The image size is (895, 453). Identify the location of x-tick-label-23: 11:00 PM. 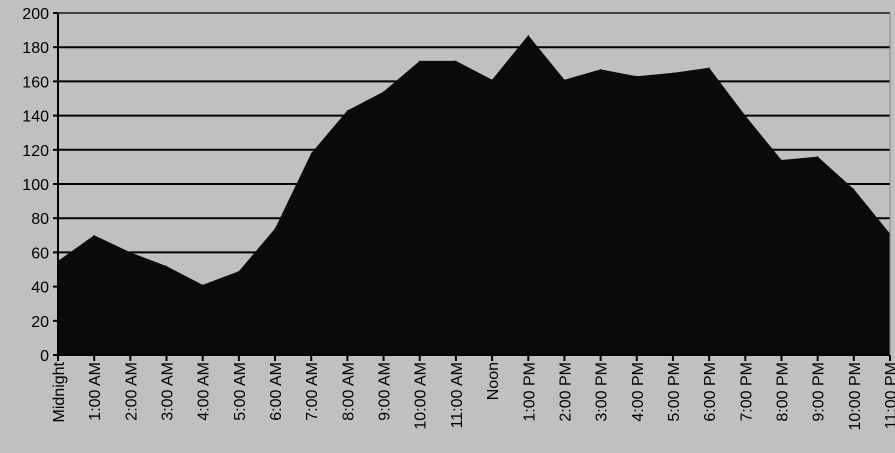
(889, 395).